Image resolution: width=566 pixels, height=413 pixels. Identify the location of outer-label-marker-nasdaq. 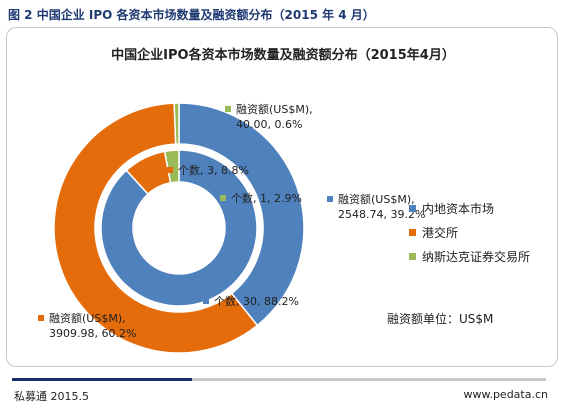
(228, 109).